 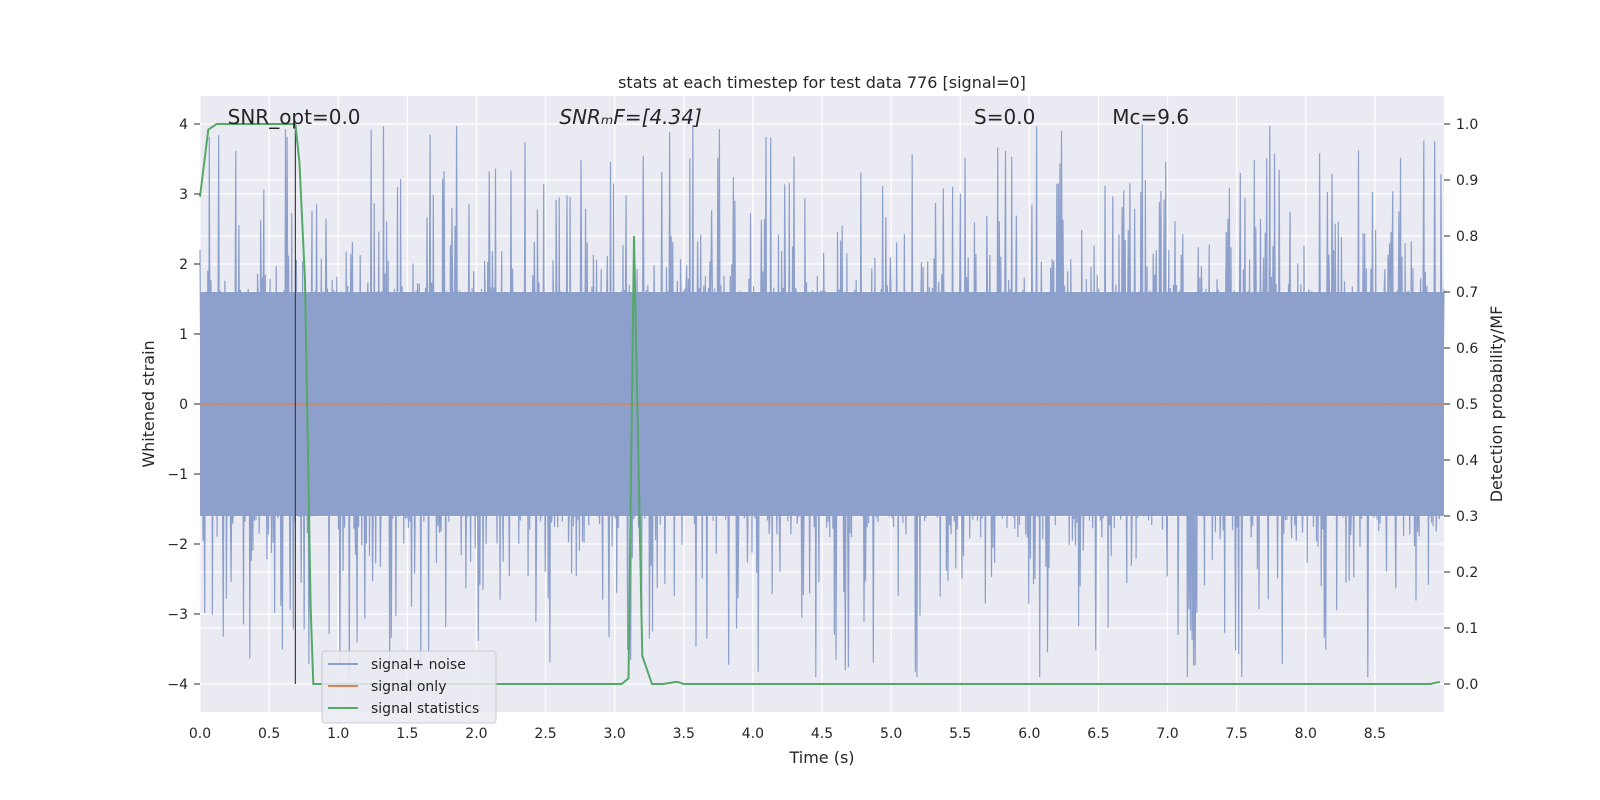 What do you see at coordinates (1467, 573) in the screenshot?
I see `y-right-tick-label: 0.2` at bounding box center [1467, 573].